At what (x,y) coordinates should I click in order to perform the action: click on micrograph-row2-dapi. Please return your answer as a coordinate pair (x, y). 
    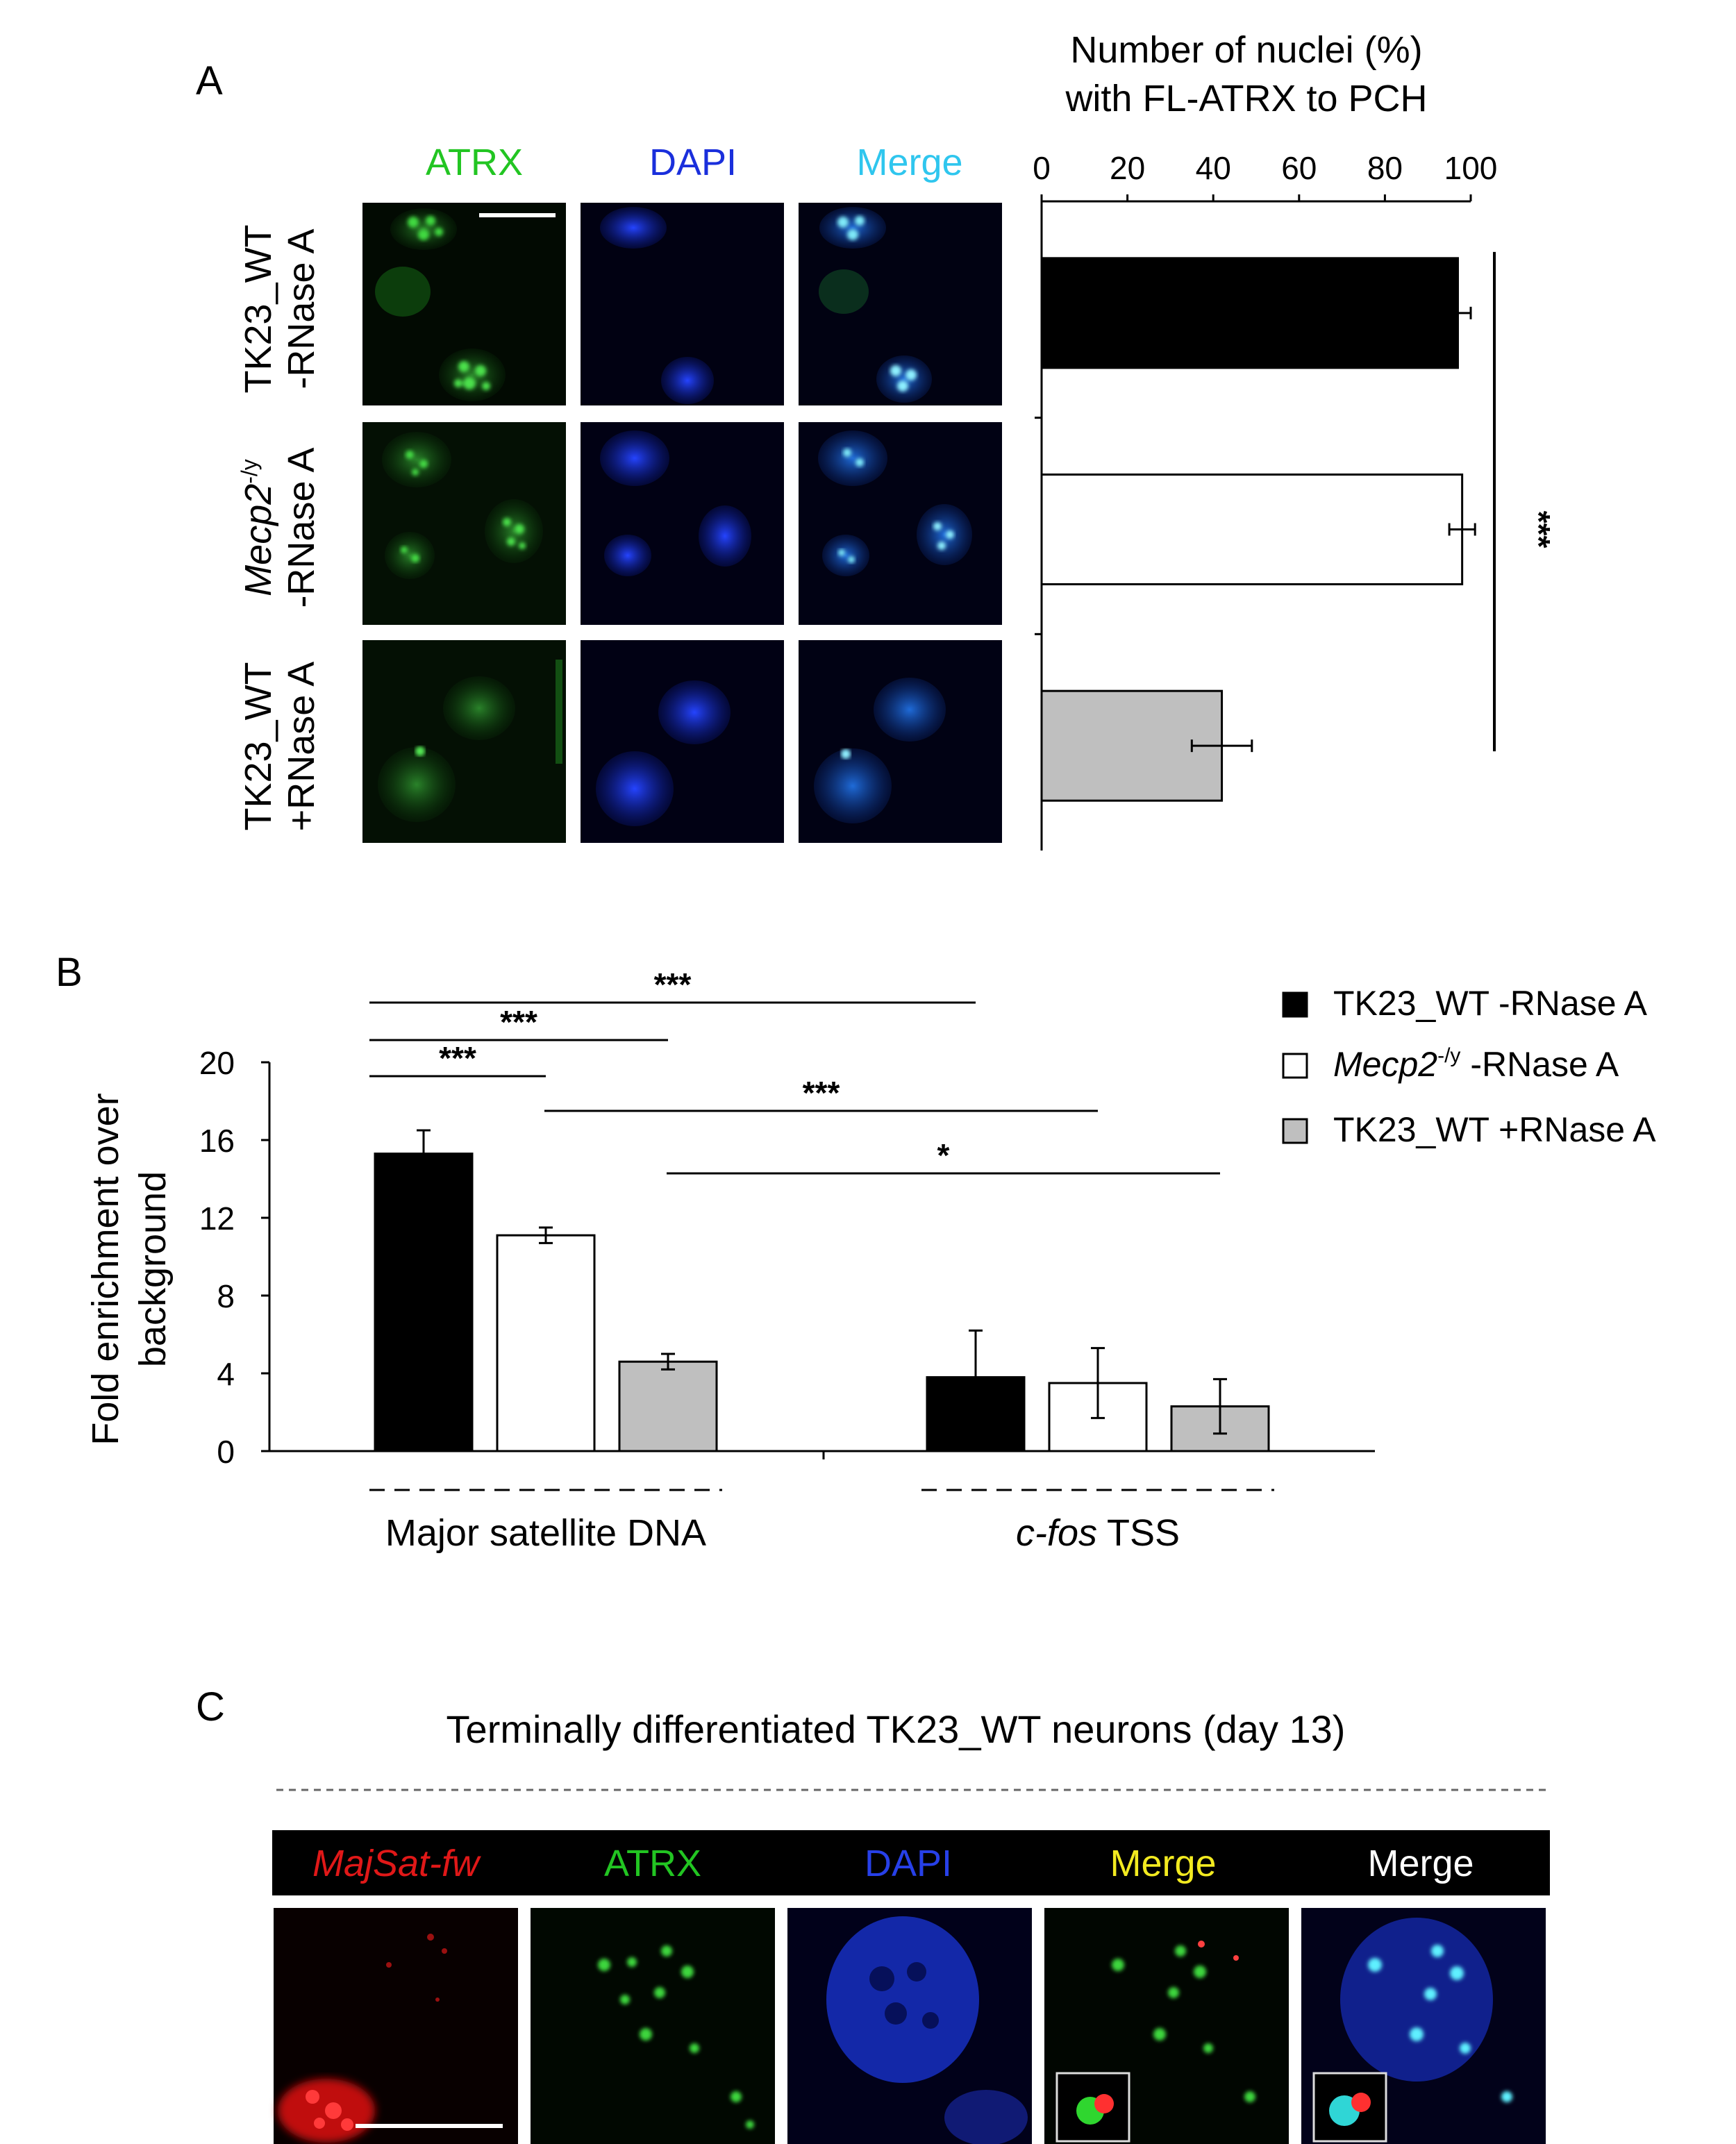
    Looking at the image, I should click on (682, 523).